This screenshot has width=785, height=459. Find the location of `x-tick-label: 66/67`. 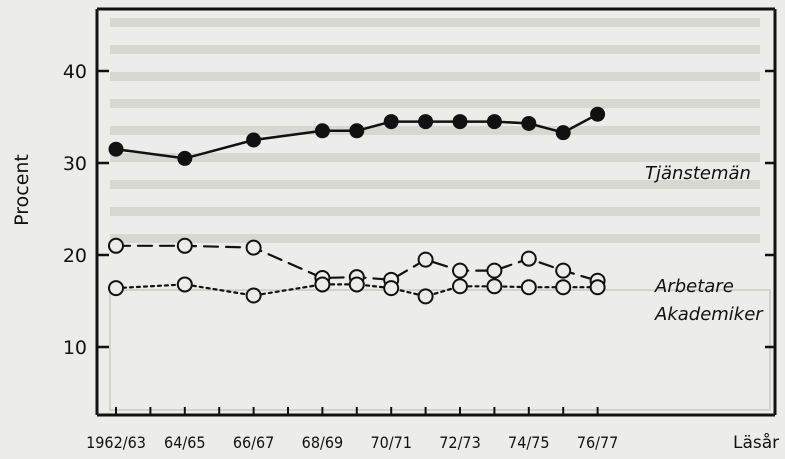

x-tick-label: 66/67 is located at coordinates (253, 442).